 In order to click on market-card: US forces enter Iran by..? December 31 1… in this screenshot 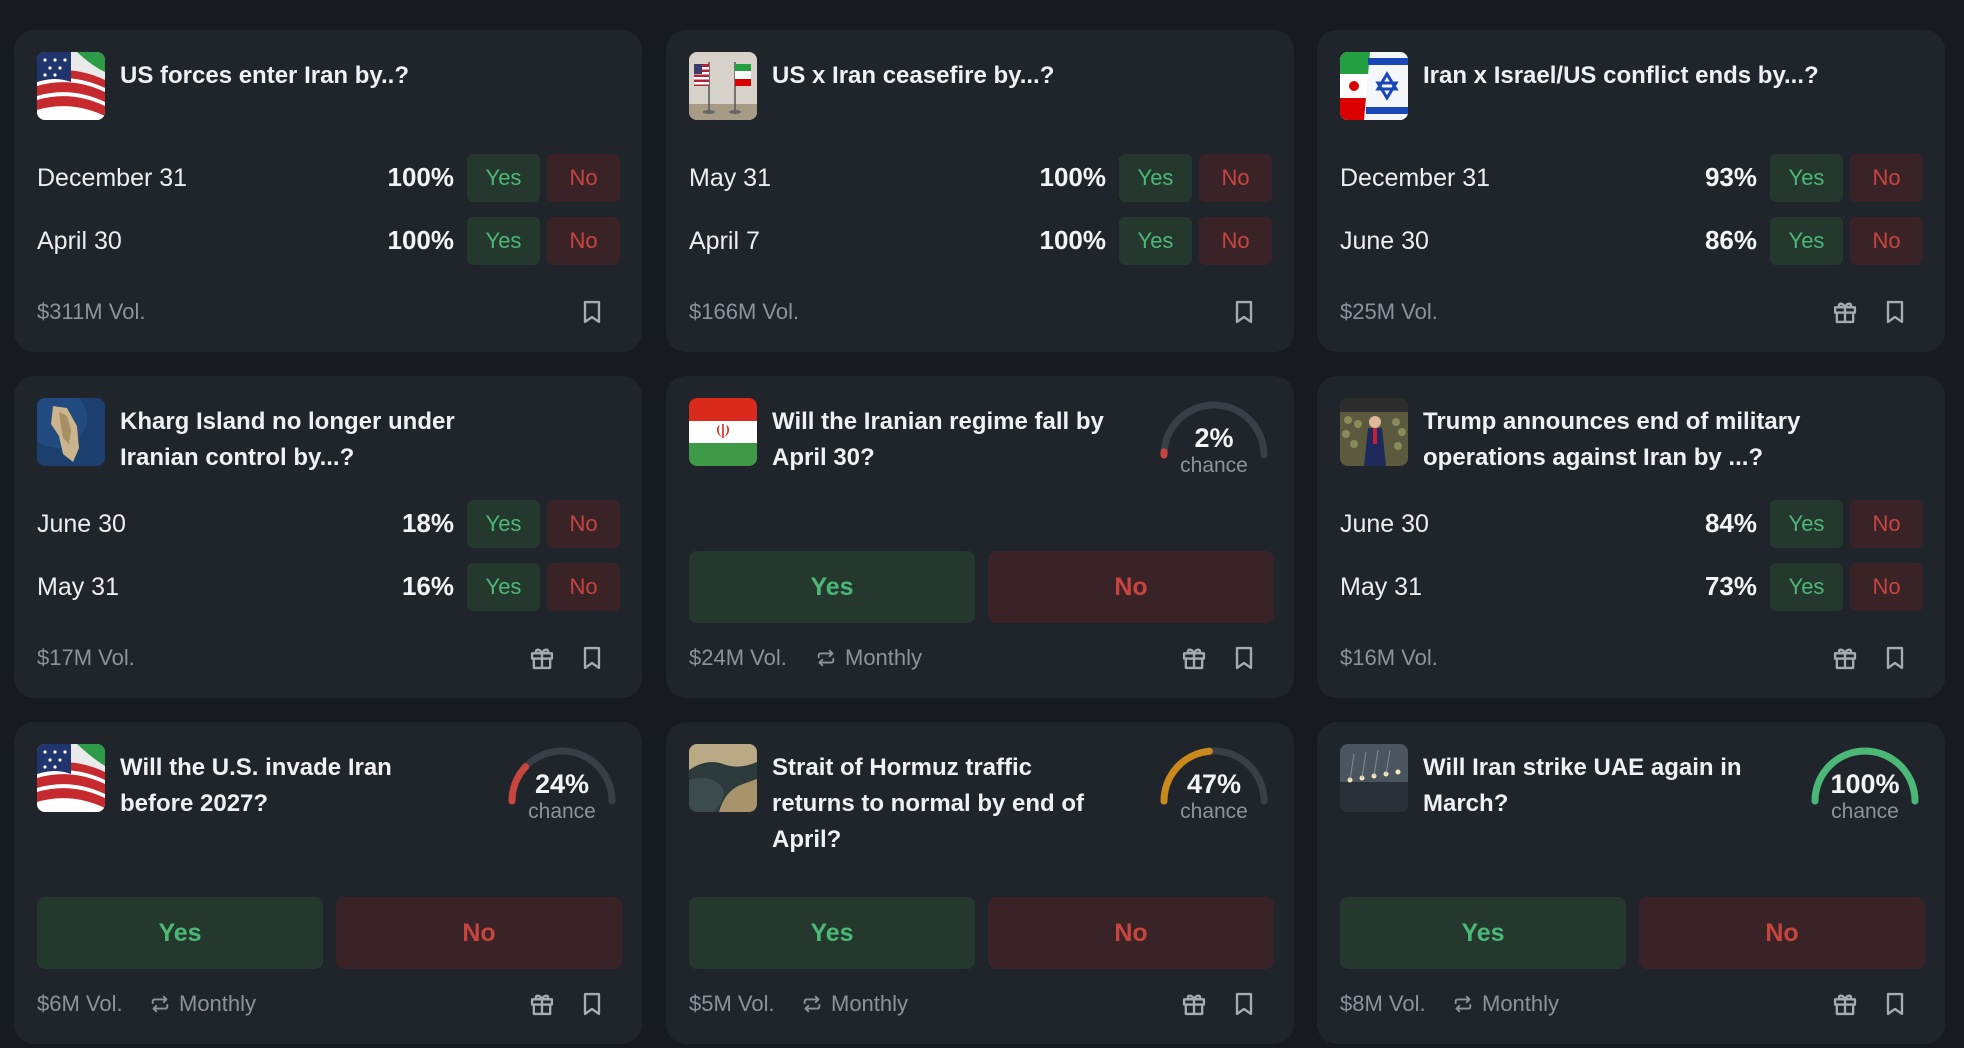, I will do `click(328, 191)`.